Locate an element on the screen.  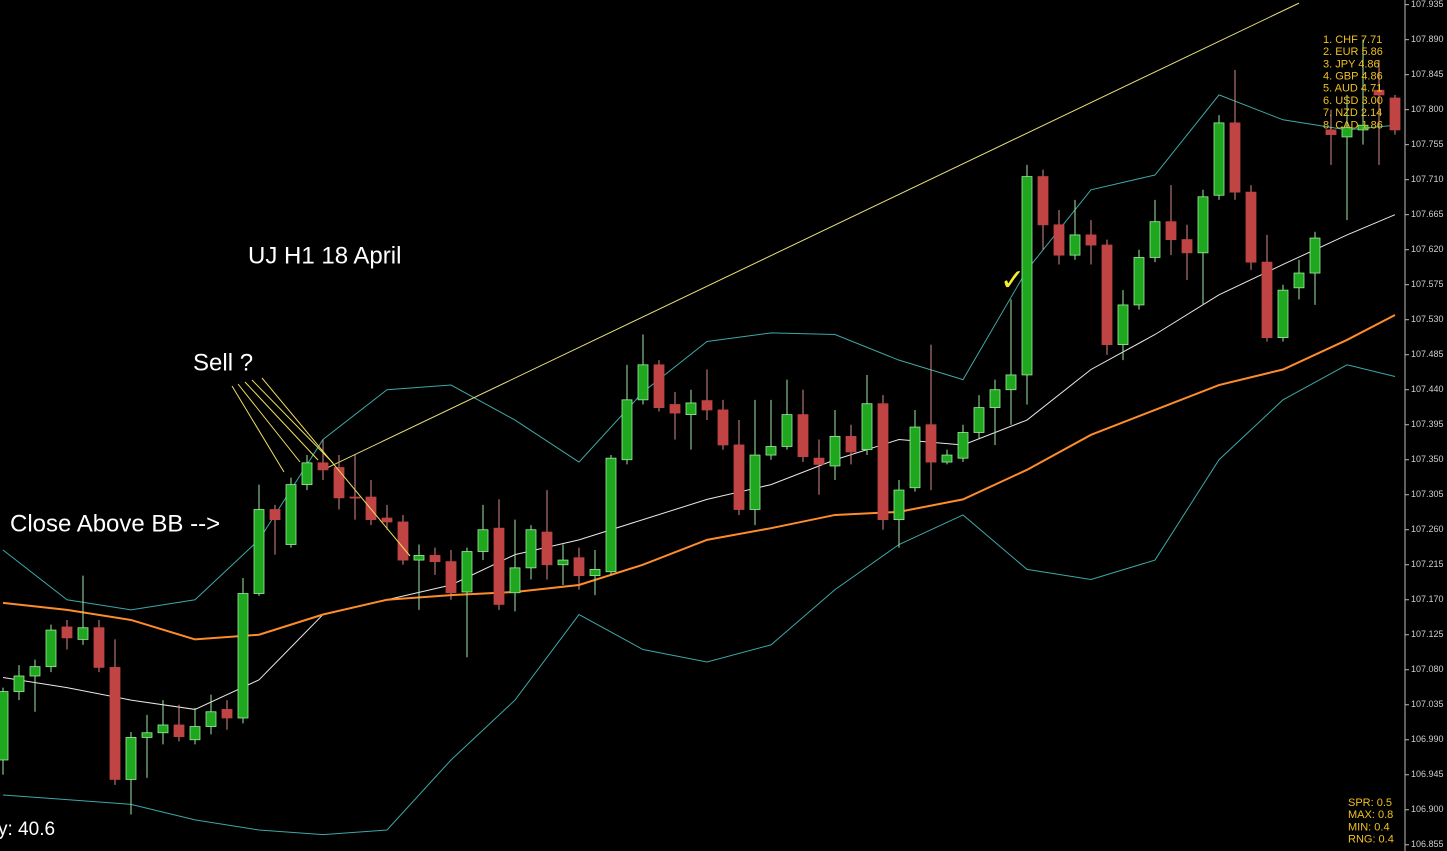
y-tick-label: 106.900 is located at coordinates (1427, 809).